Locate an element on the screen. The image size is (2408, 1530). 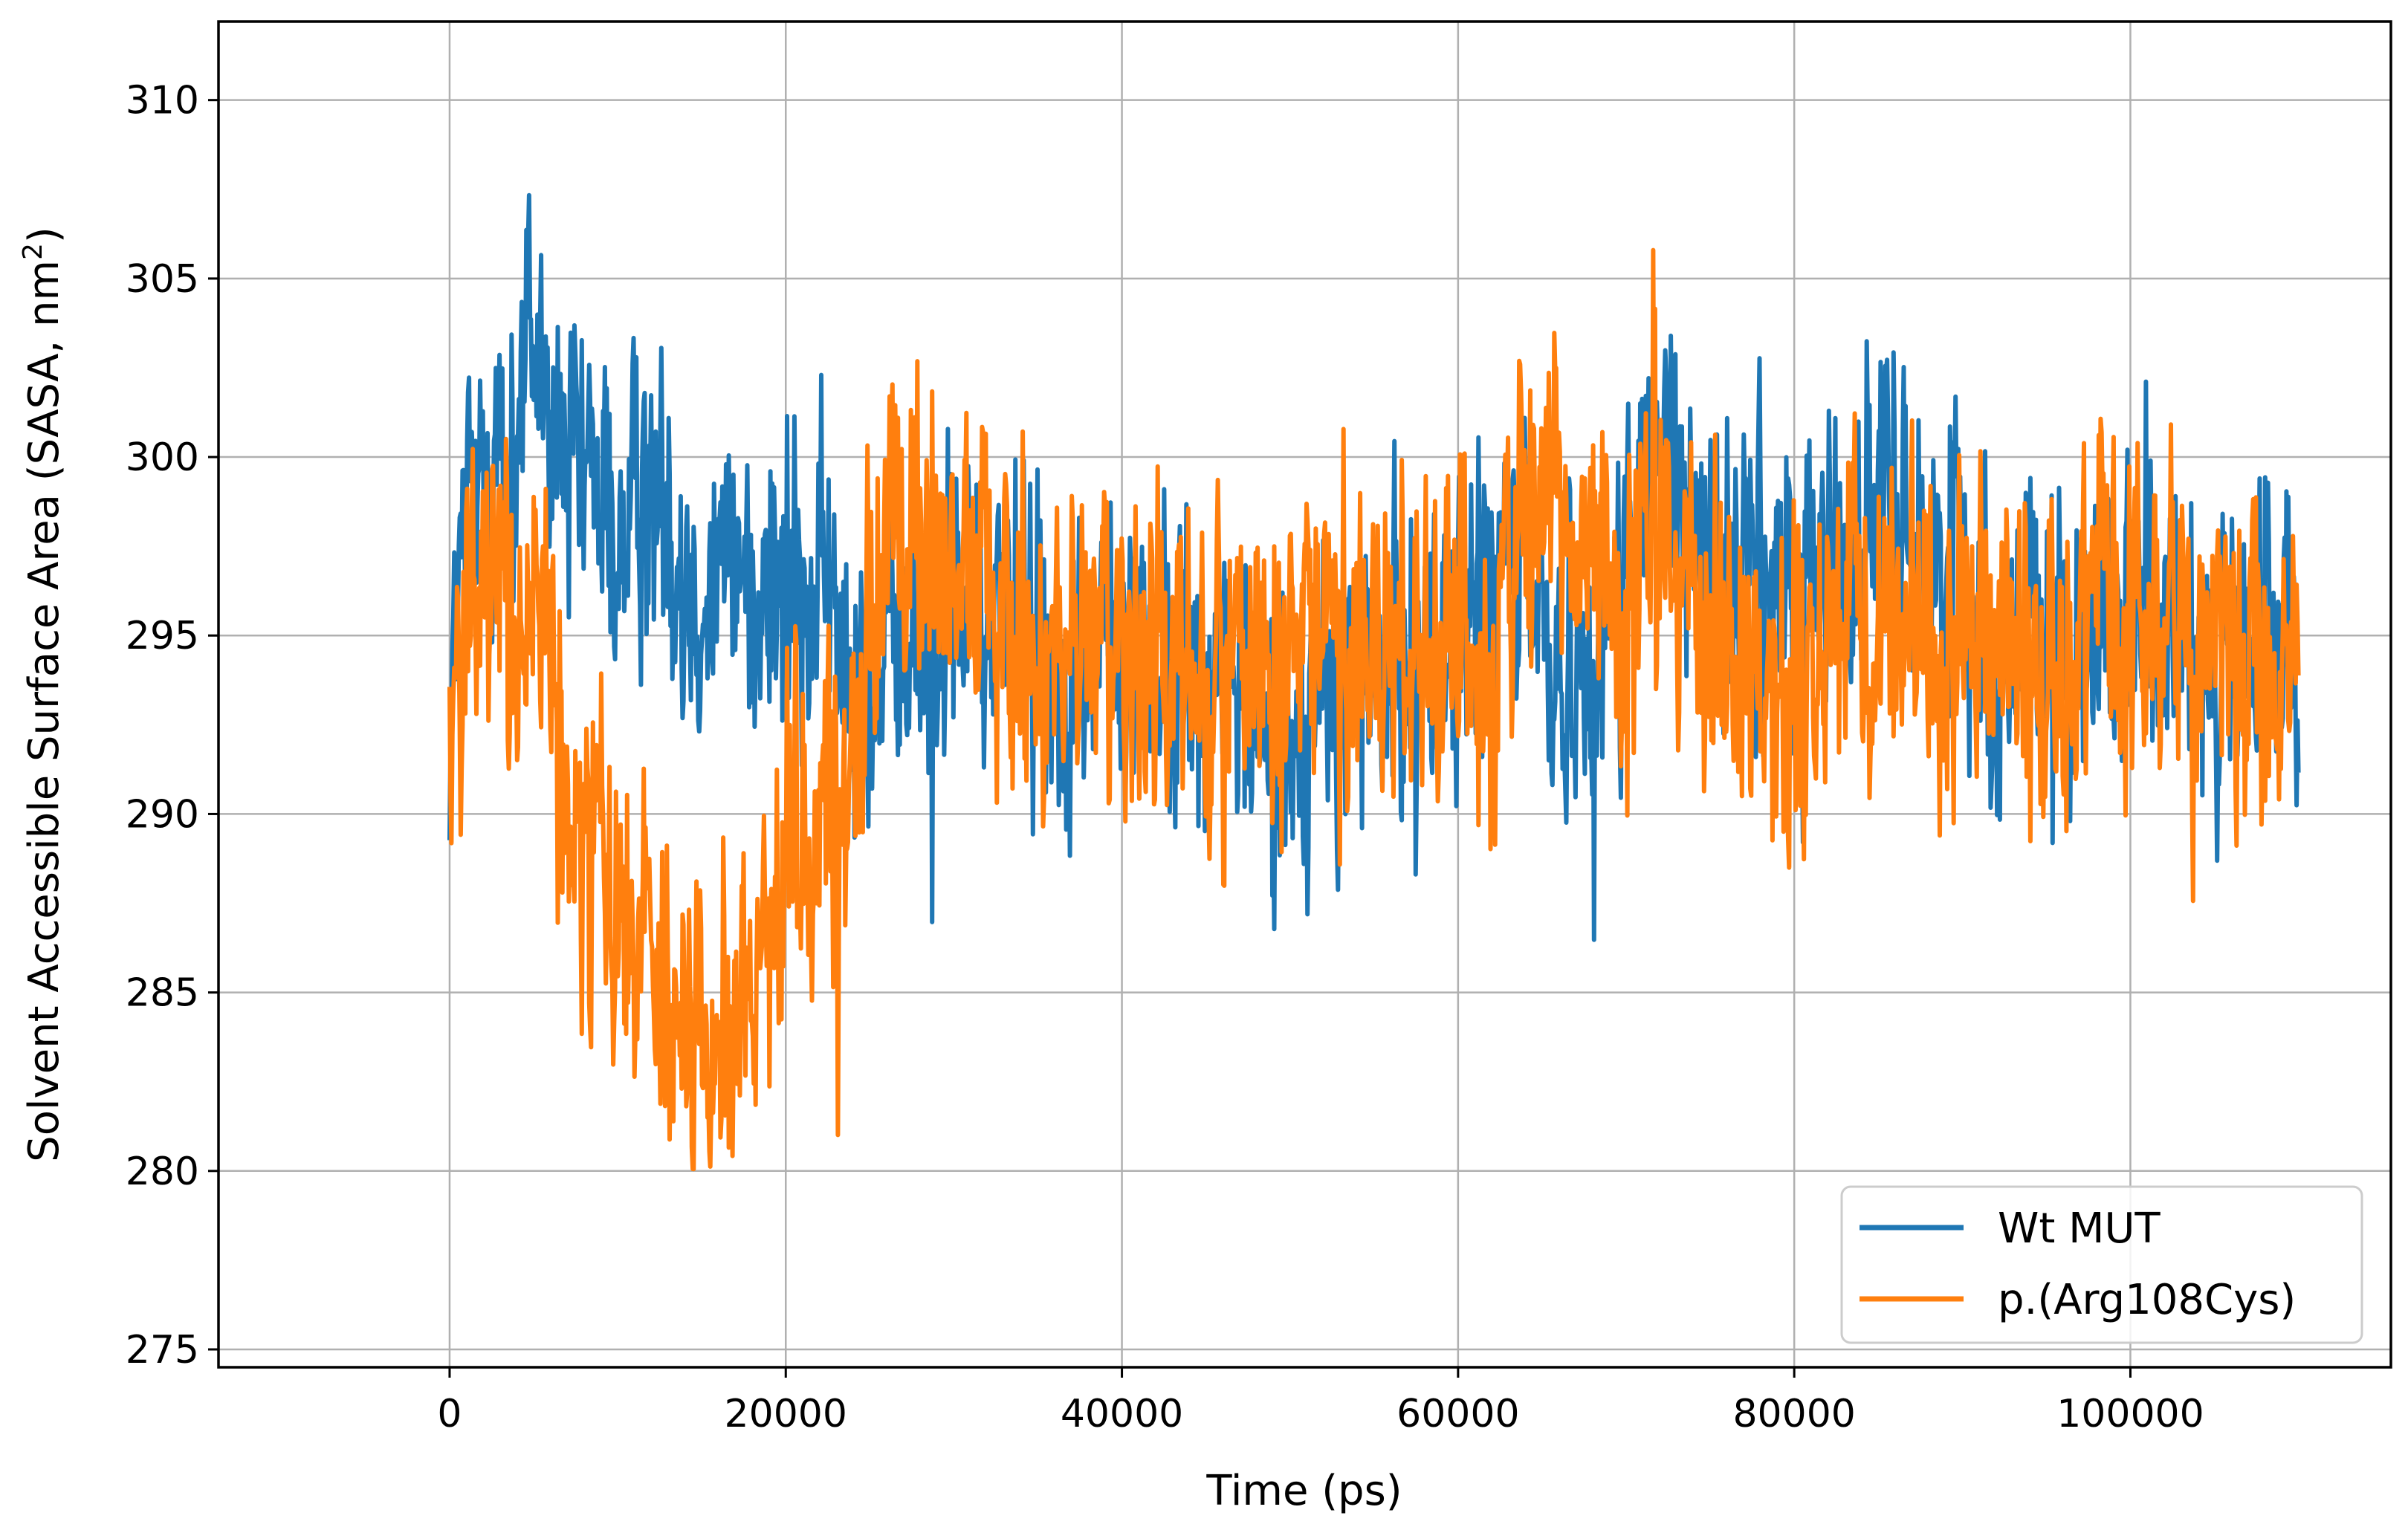
y-tick-label: 295 is located at coordinates (162, 636).